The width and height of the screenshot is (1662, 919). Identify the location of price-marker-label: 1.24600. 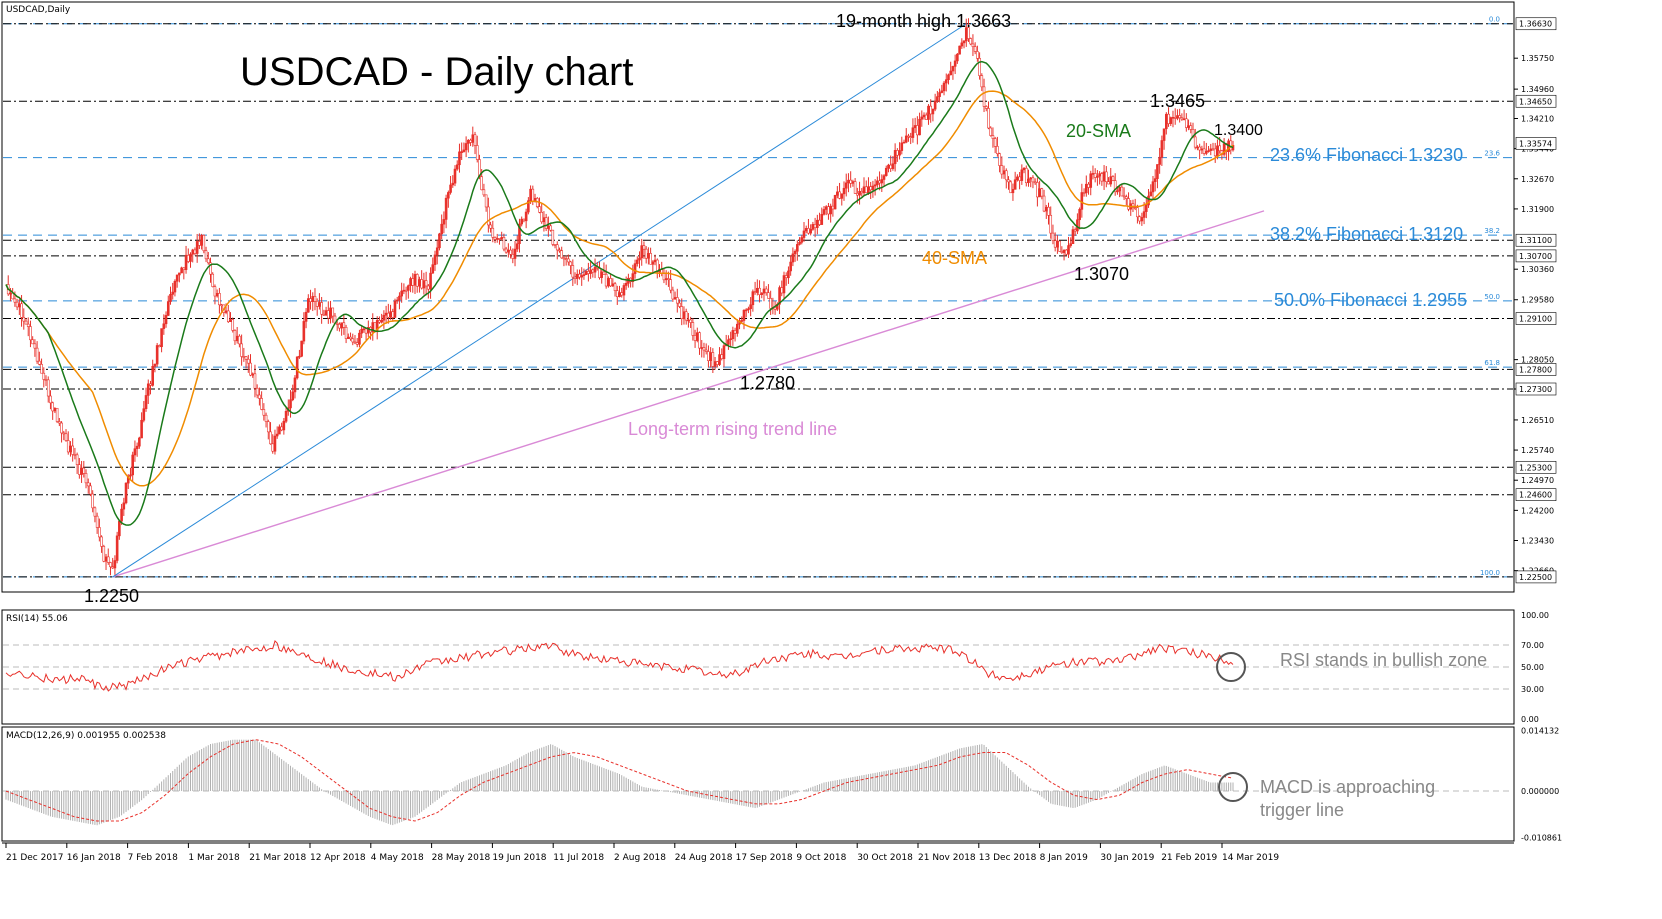
(1535, 495).